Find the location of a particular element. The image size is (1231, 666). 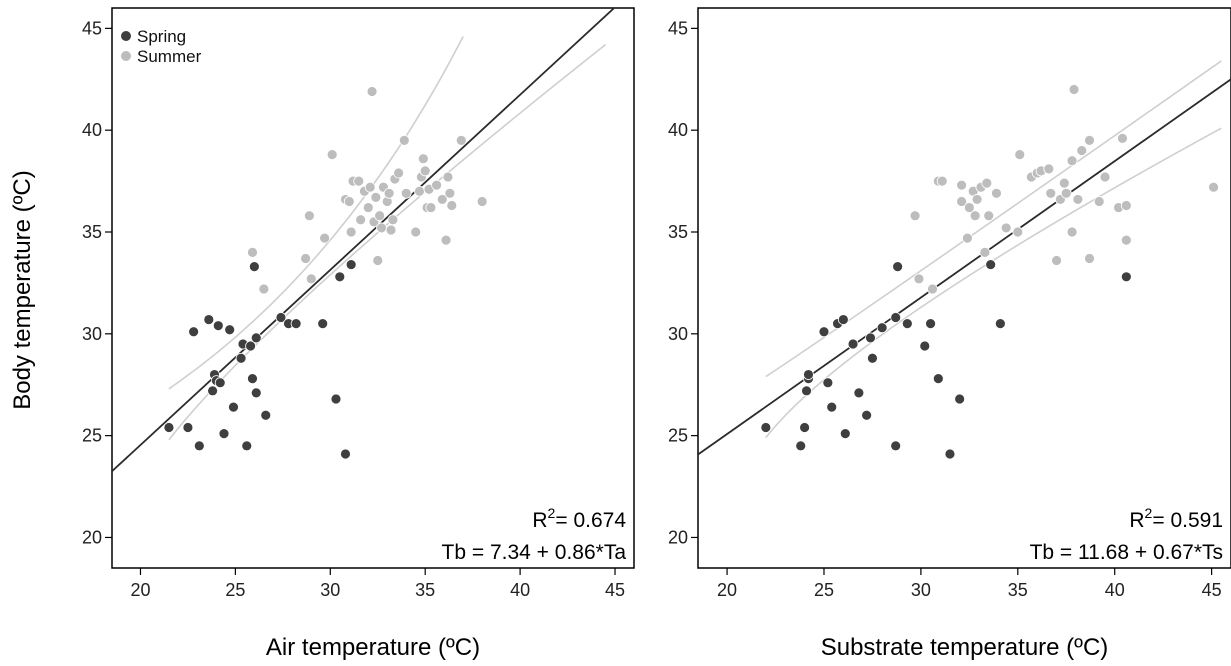

legend-marker-spring is located at coordinates (126, 36).